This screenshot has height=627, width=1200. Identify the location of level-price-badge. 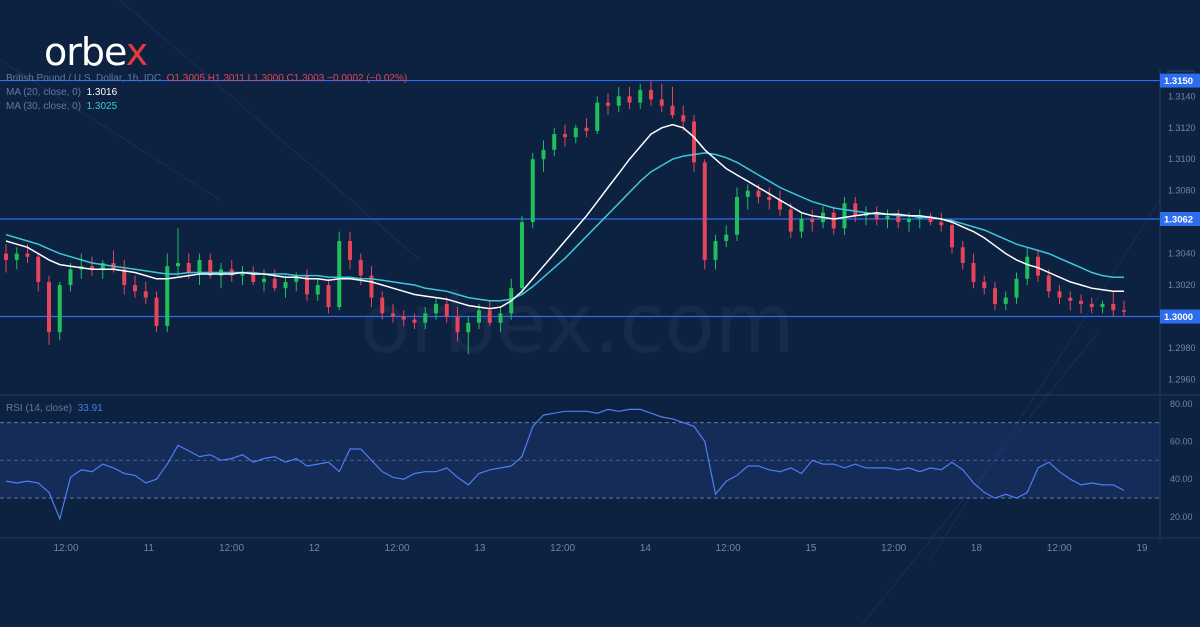
(1180, 316).